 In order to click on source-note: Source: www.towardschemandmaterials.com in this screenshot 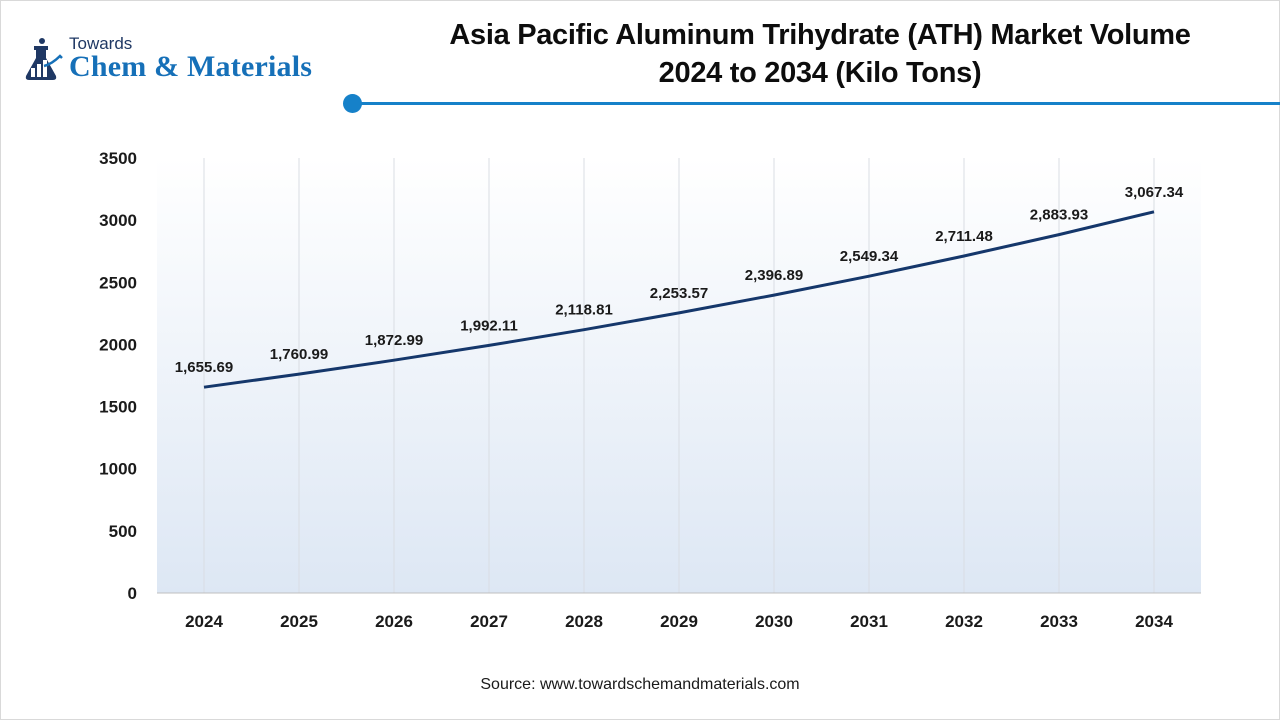, I will do `click(640, 684)`.